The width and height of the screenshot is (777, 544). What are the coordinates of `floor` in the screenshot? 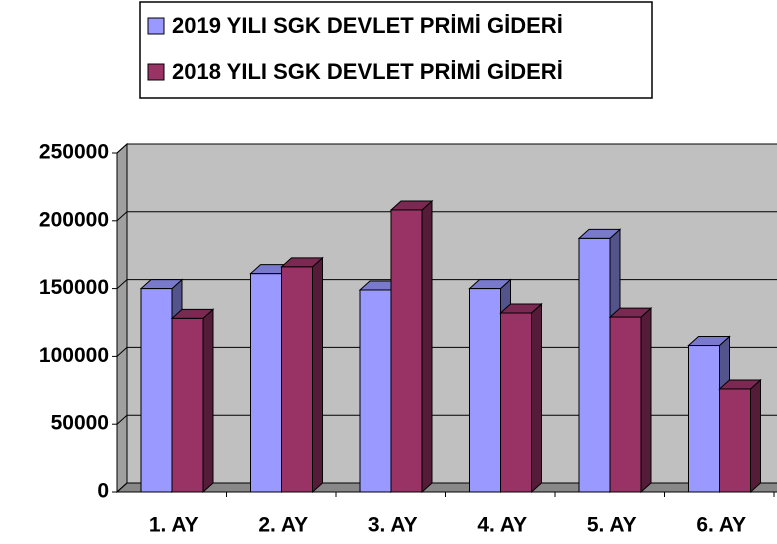 It's located at (446, 487).